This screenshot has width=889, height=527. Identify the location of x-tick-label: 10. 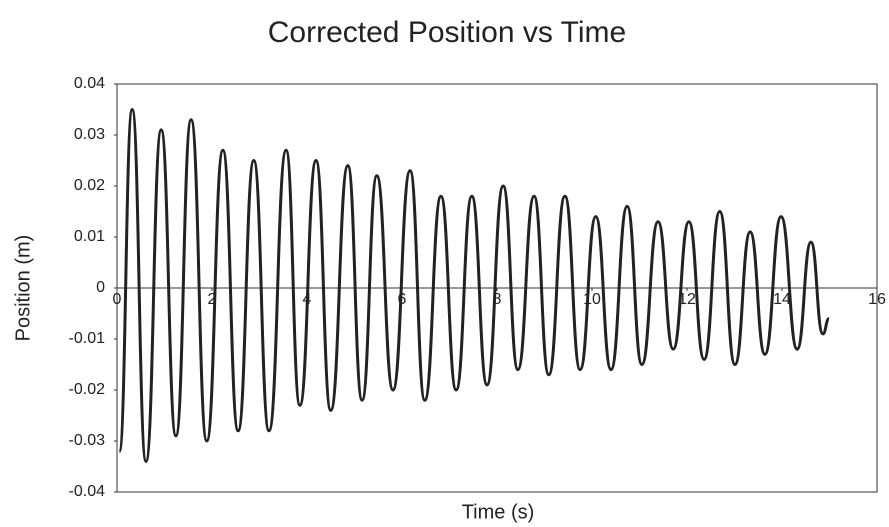
(592, 299).